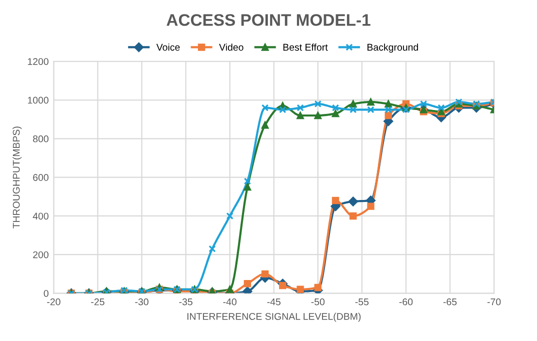  Describe the element at coordinates (268, 20) in the screenshot. I see `chart-title: ACCESS POINT MODEL-1` at that location.